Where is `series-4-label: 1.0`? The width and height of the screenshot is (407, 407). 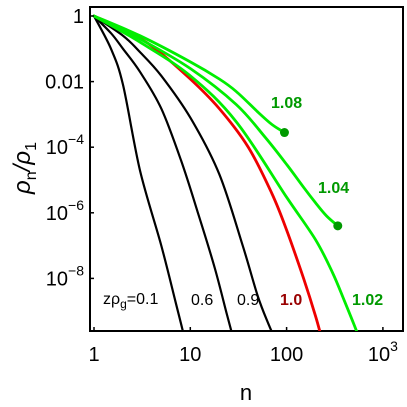 series-4-label: 1.0 is located at coordinates (291, 300).